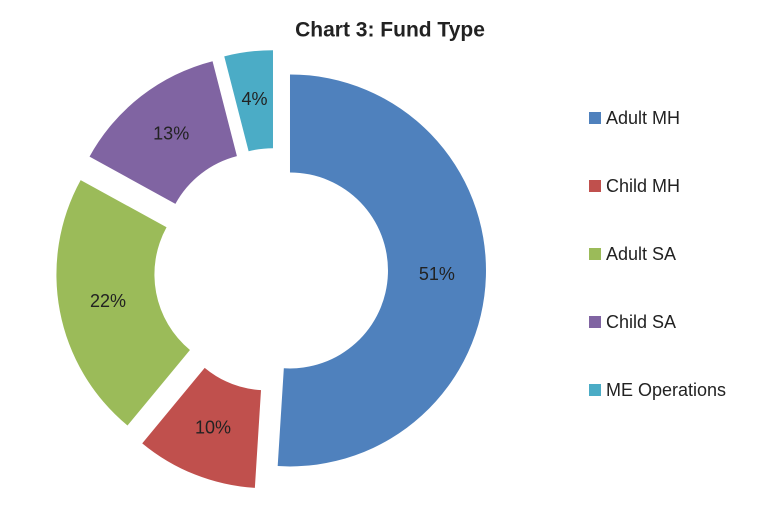  I want to click on legend-label: ME Operations, so click(666, 390).